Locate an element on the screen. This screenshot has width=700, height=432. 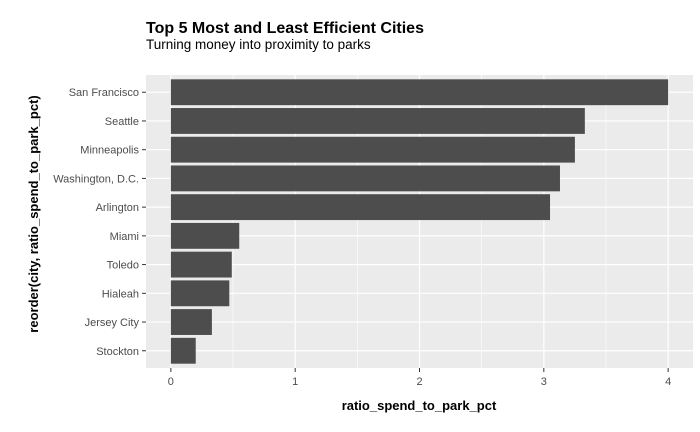
x-tick-label: 0 is located at coordinates (171, 382).